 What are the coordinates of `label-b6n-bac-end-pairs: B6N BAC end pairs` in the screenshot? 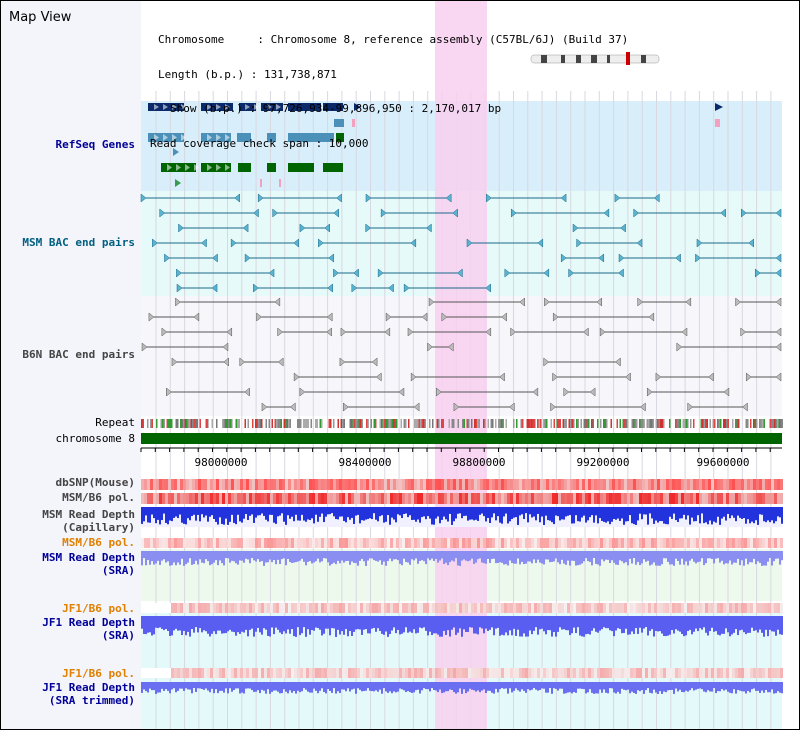 It's located at (78, 354).